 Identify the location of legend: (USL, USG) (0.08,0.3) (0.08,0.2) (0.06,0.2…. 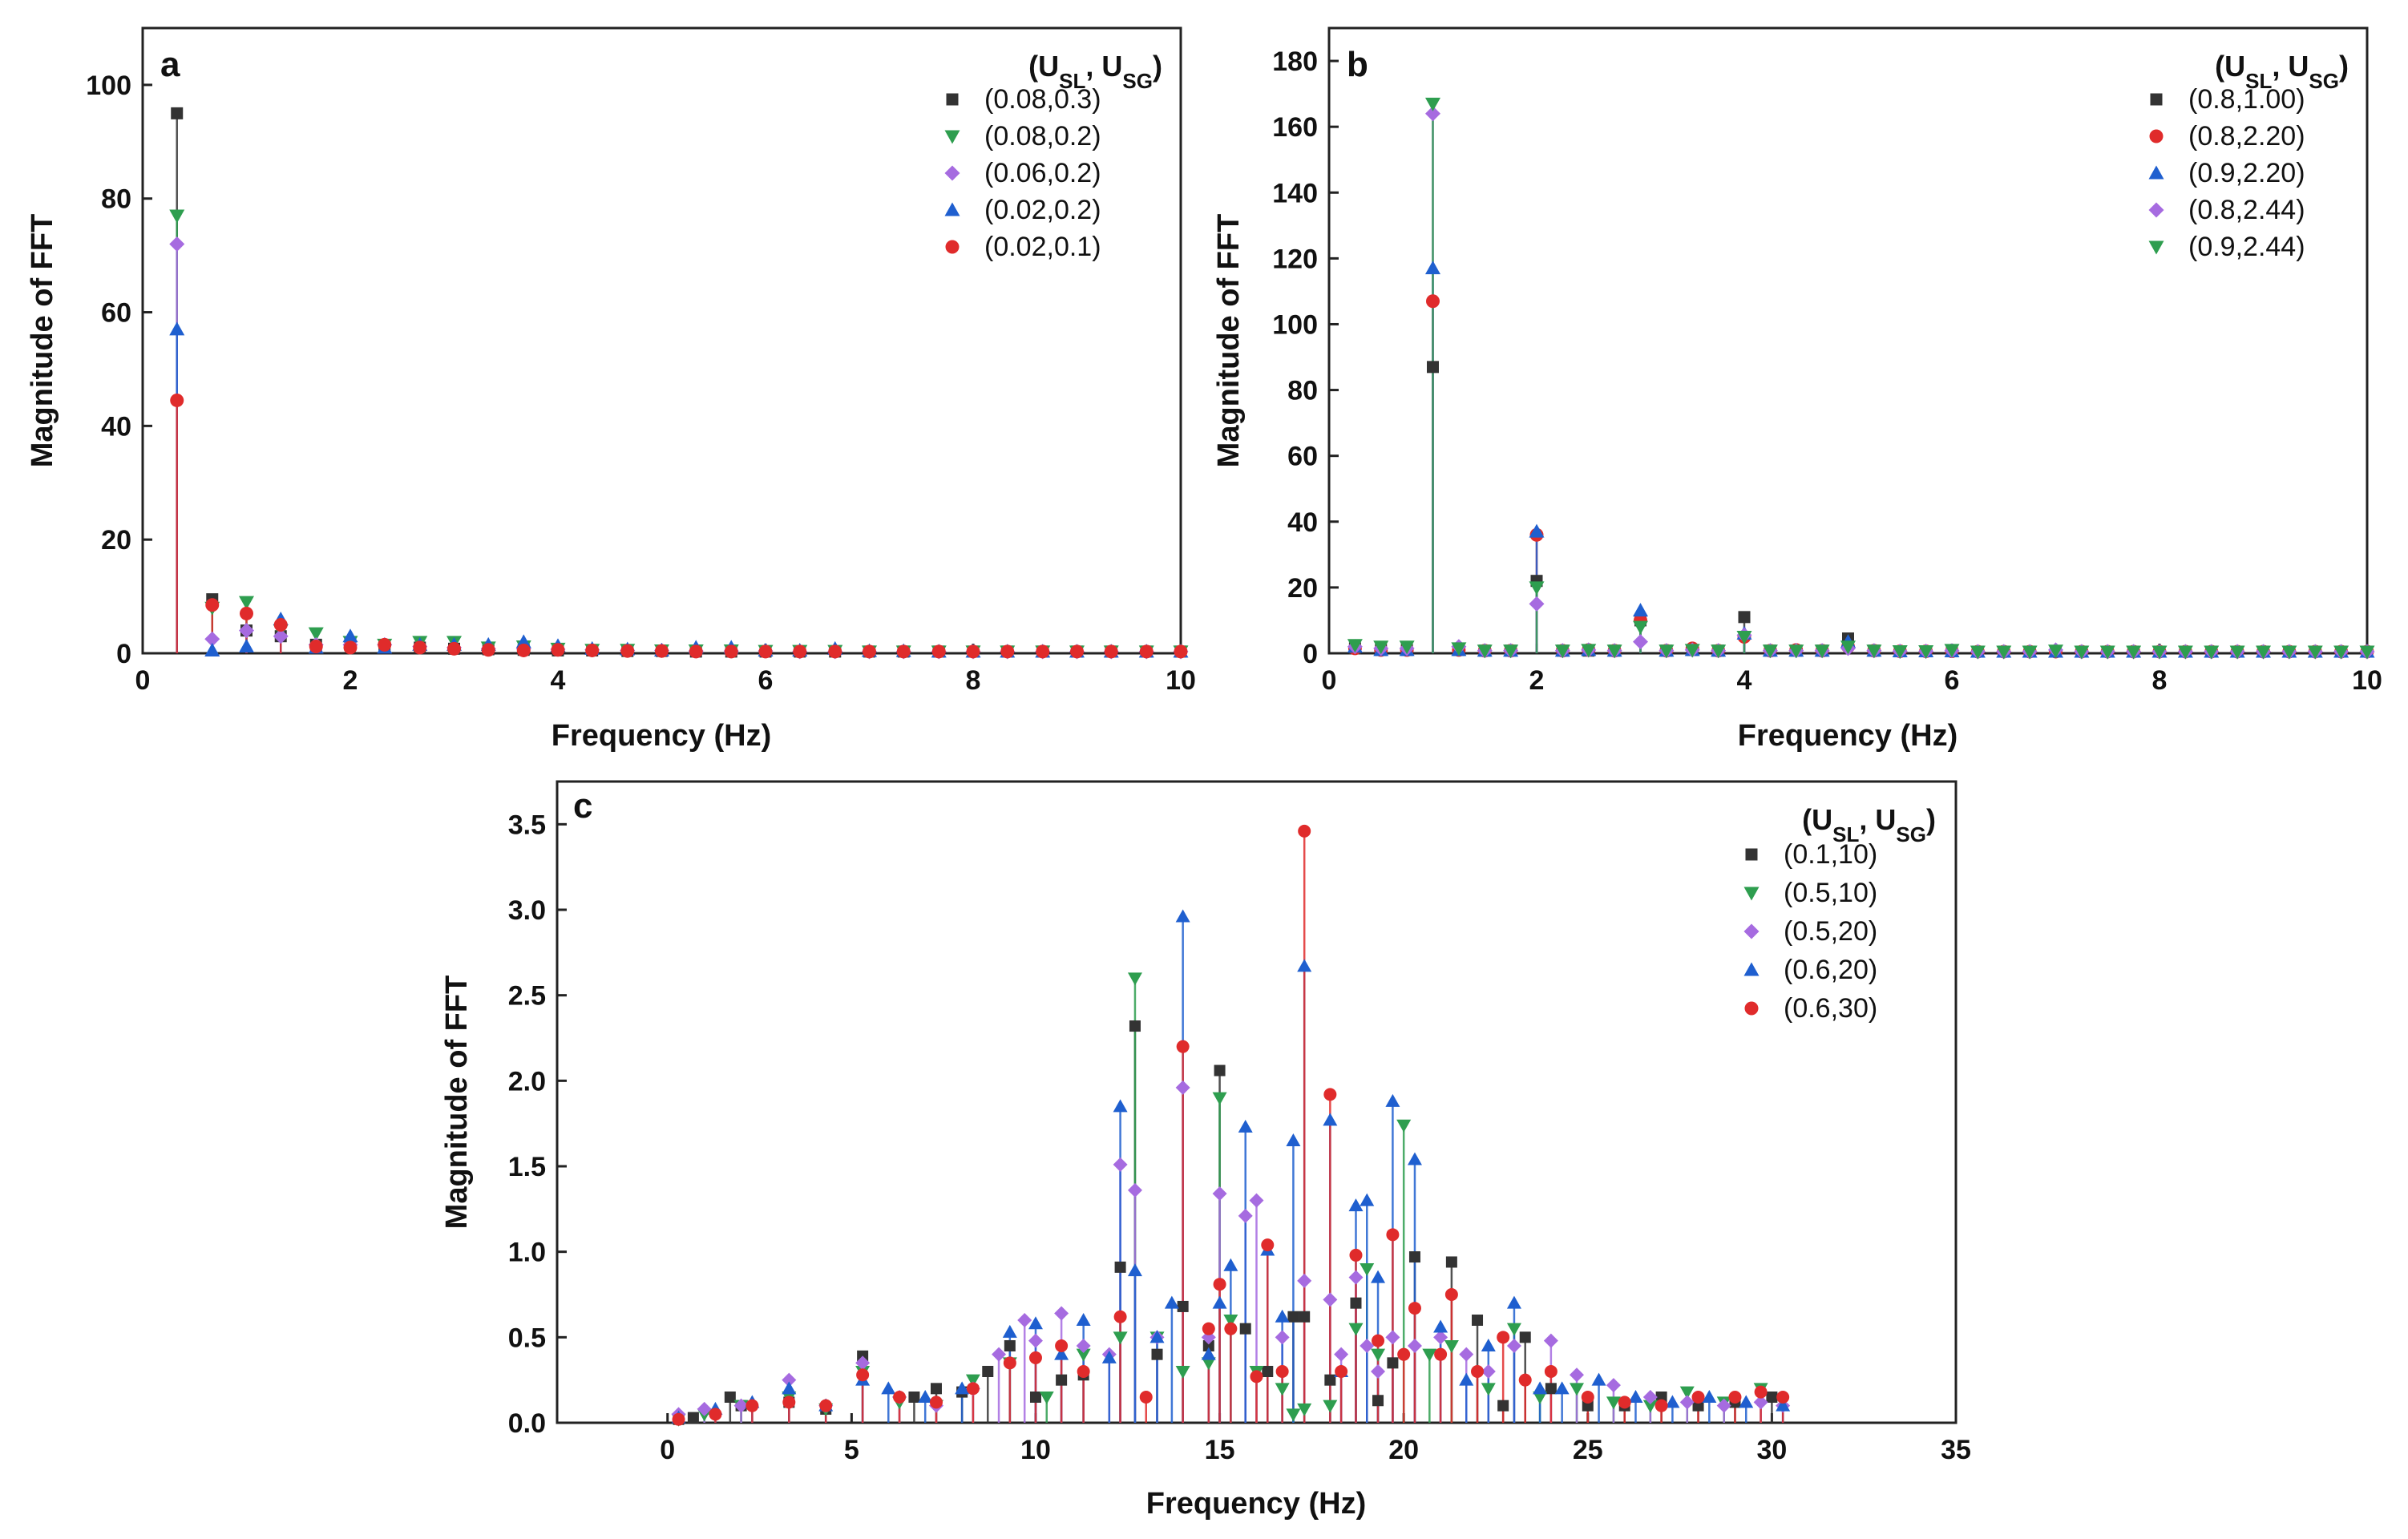
(1053, 156).